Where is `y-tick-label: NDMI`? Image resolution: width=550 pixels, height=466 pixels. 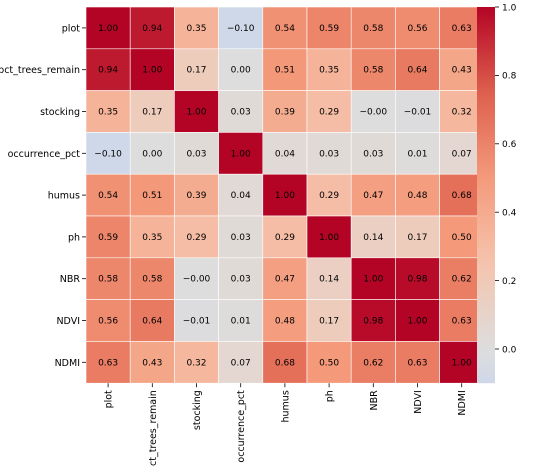 y-tick-label: NDMI is located at coordinates (67, 363).